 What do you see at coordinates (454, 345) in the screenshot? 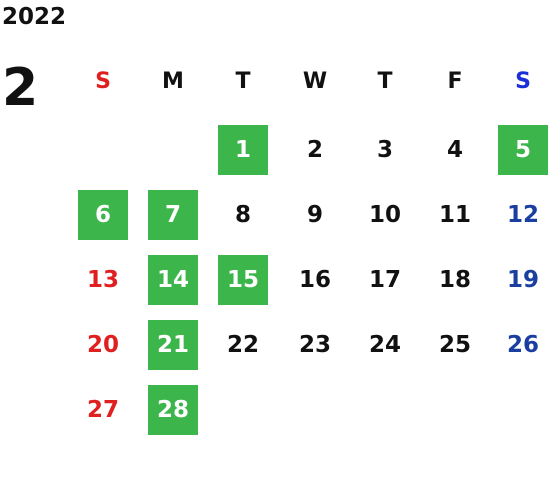
I see `day-cell: 25` at bounding box center [454, 345].